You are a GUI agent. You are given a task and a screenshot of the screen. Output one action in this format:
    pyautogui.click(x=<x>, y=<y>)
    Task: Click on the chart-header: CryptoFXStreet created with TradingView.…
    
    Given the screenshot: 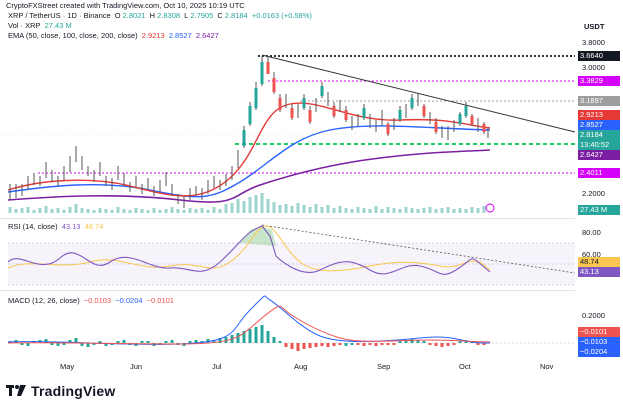 What is the action you would take?
    pyautogui.click(x=125, y=5)
    